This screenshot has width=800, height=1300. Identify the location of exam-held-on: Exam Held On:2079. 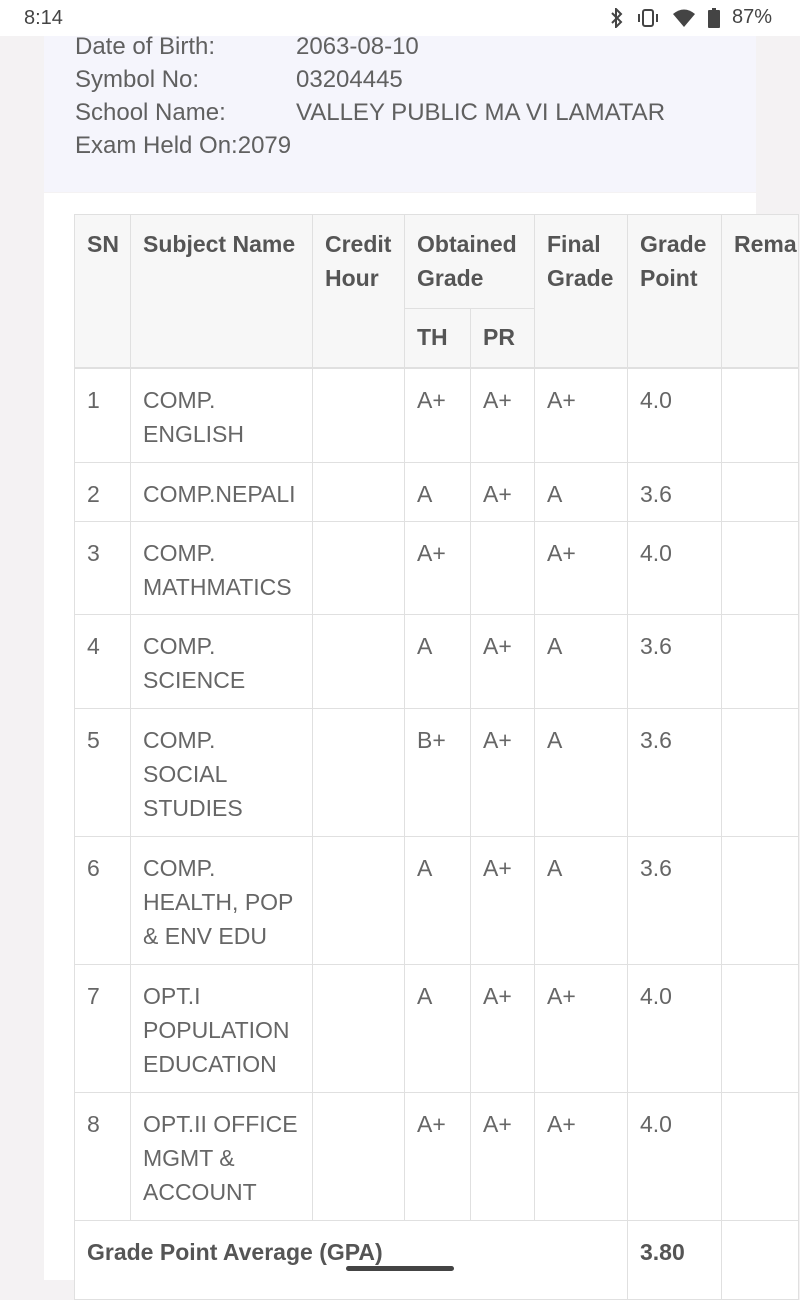
(183, 145).